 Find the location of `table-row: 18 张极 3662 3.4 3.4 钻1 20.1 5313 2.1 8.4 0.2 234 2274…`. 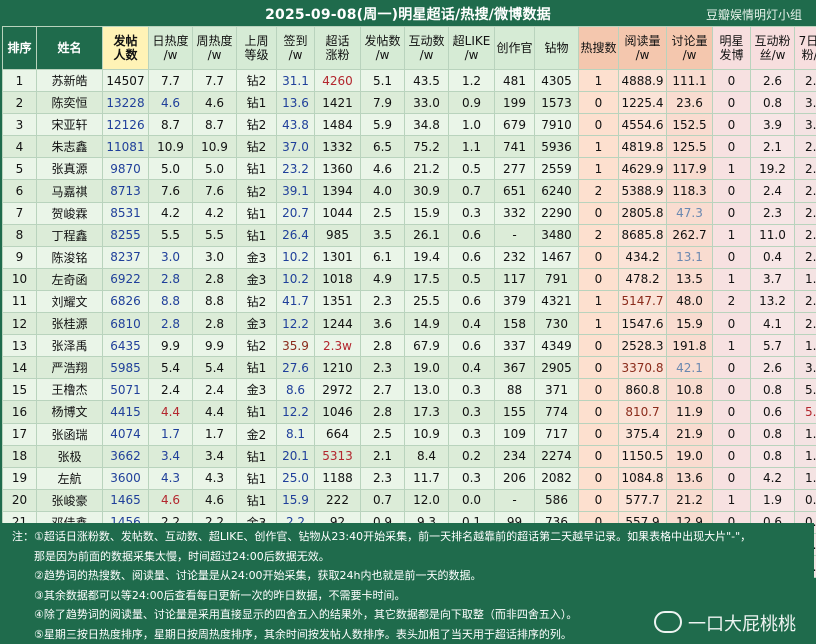

table-row: 18 张极 3662 3.4 3.4 钻1 20.1 5313 2.1 8.4 0.2 234 2274… is located at coordinates (409, 456).